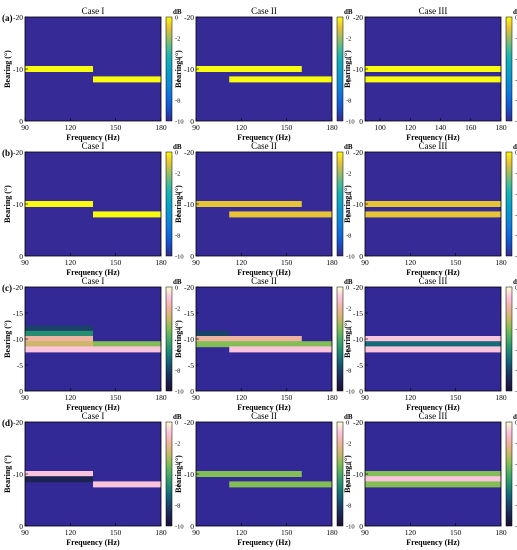 The height and width of the screenshot is (550, 517). Describe the element at coordinates (191, 365) in the screenshot. I see `y-tick-label: -5` at that location.